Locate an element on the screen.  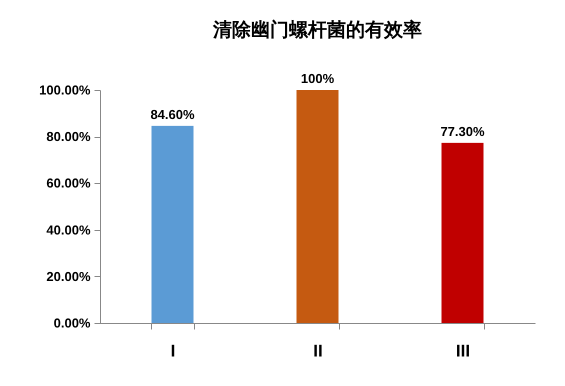
x-tick-label: III is located at coordinates (463, 351).